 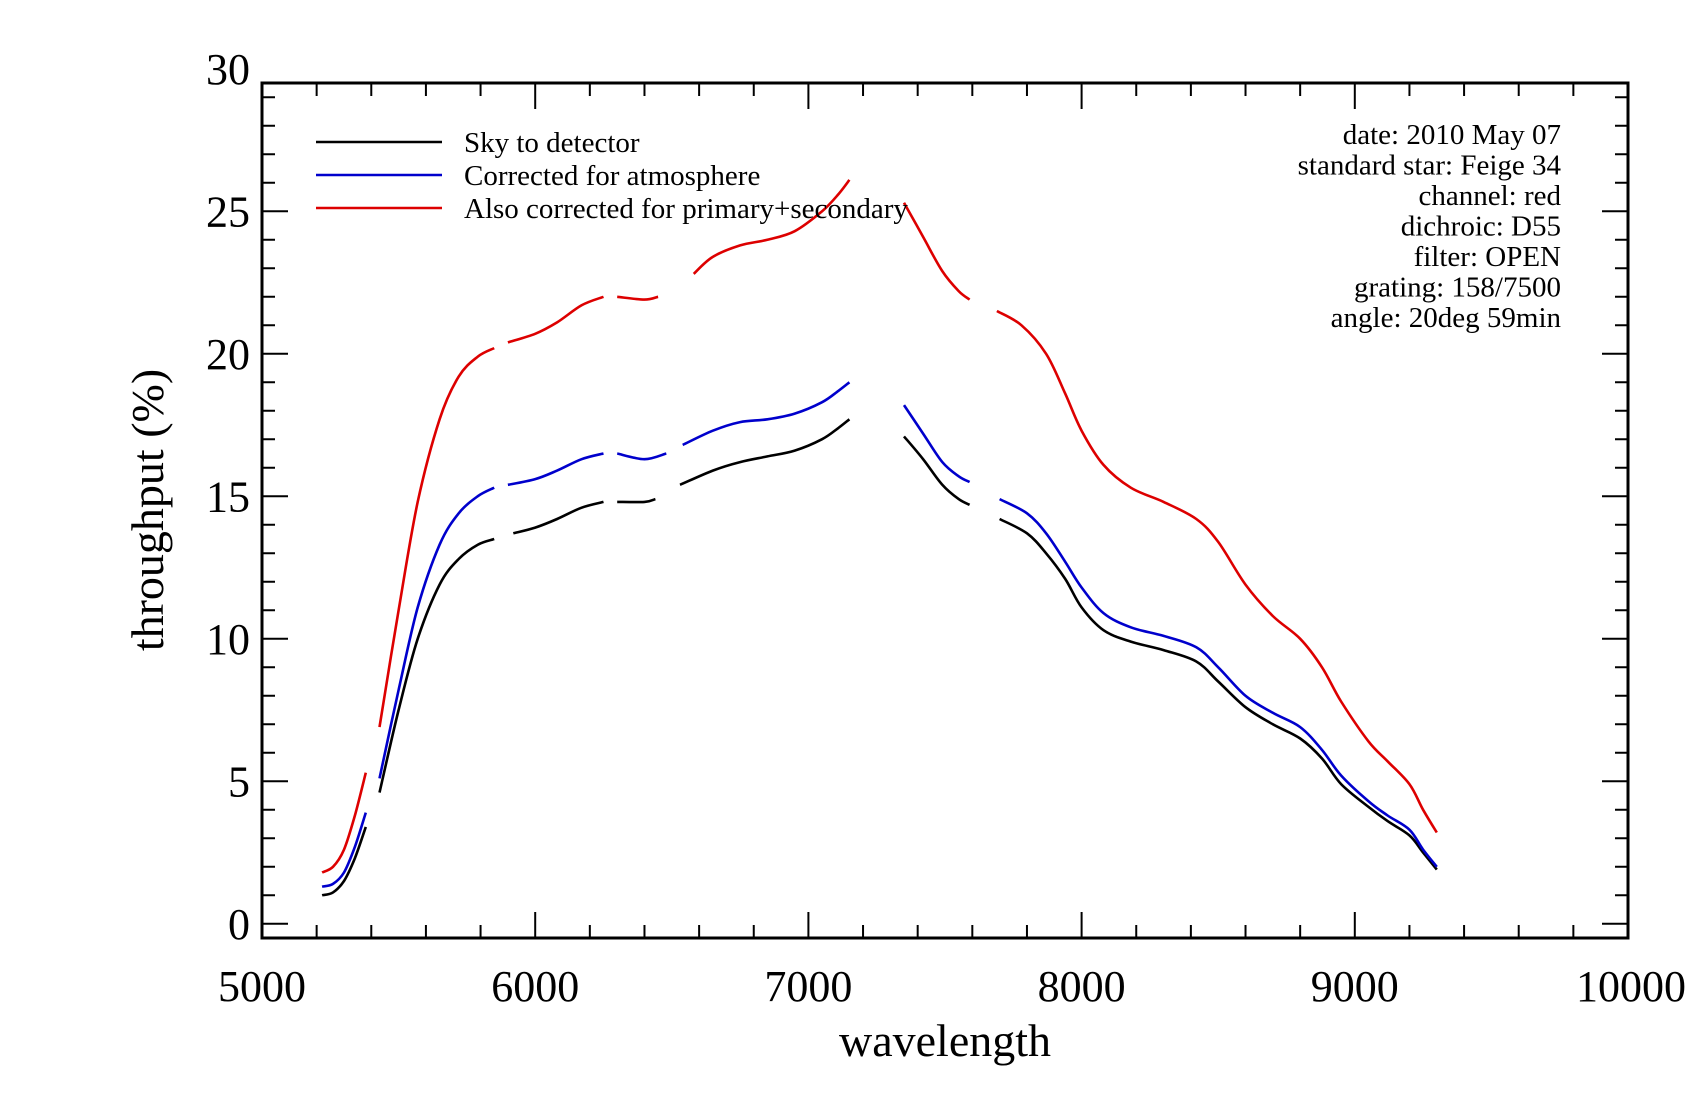 What do you see at coordinates (239, 924) in the screenshot?
I see `y-tick-label: 0` at bounding box center [239, 924].